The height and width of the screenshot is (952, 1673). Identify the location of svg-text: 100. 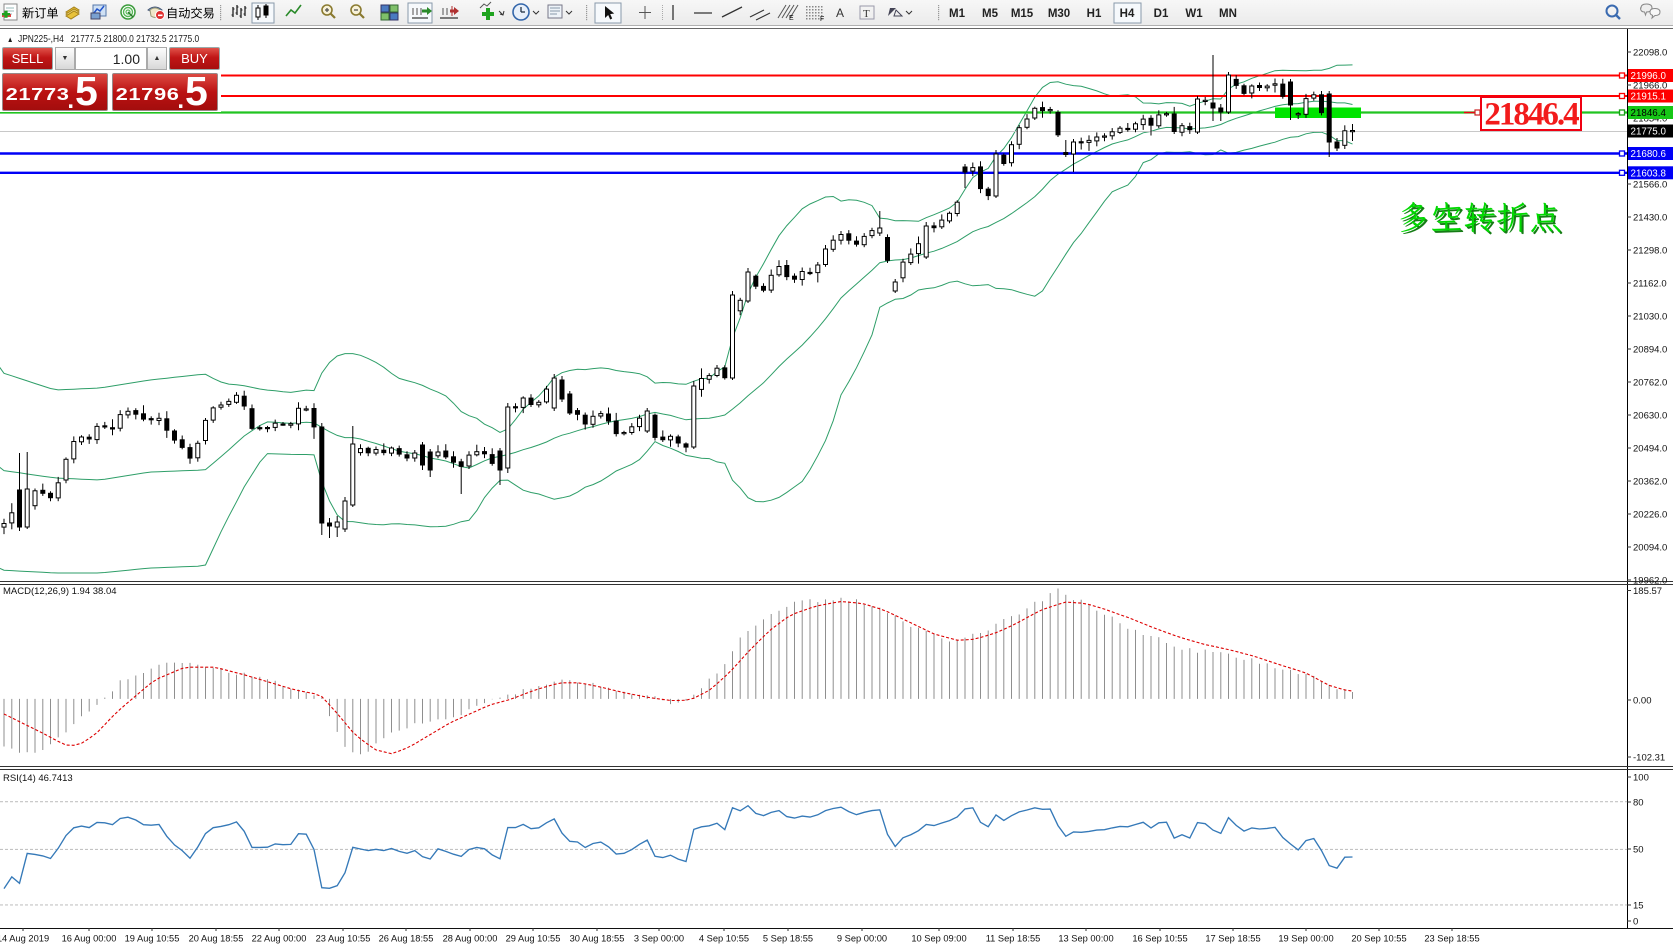
(1641, 778).